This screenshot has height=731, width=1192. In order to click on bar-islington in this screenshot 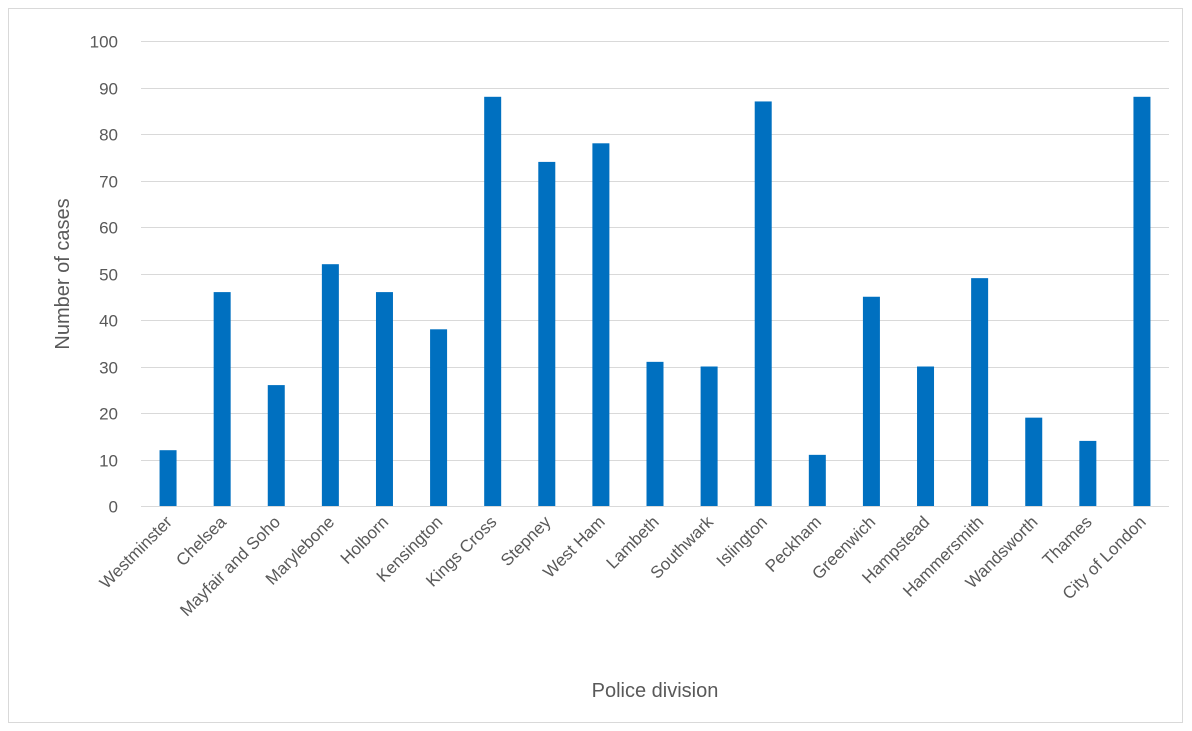, I will do `click(763, 303)`.